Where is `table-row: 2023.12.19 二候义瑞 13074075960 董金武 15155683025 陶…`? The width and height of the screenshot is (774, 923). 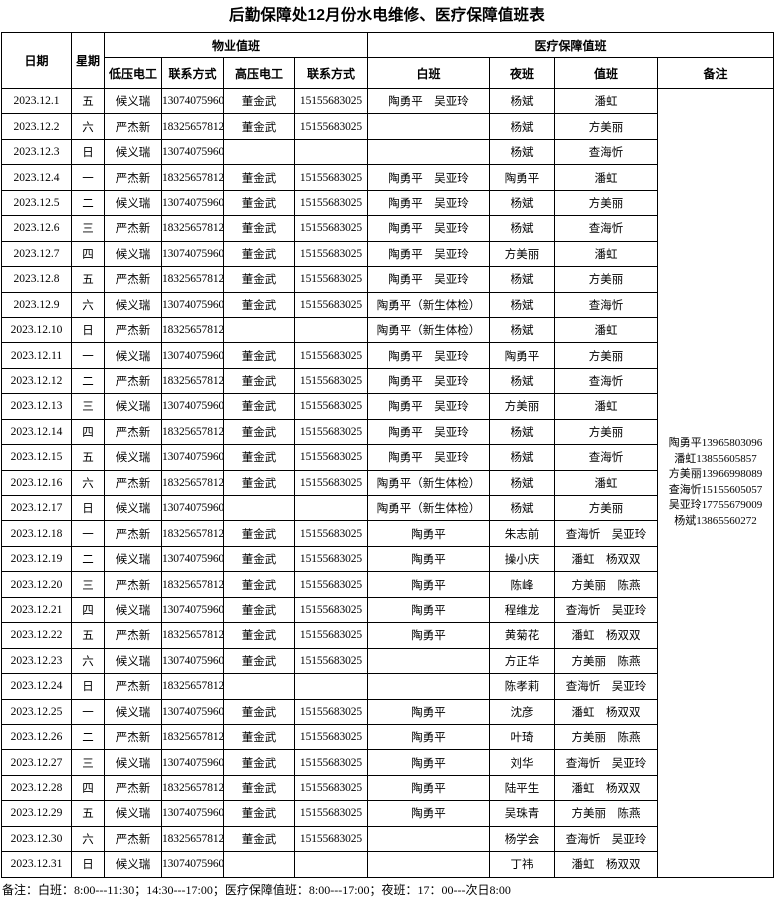 table-row: 2023.12.19 二候义瑞 13074075960 董金武 15155683025 陶… is located at coordinates (387, 559).